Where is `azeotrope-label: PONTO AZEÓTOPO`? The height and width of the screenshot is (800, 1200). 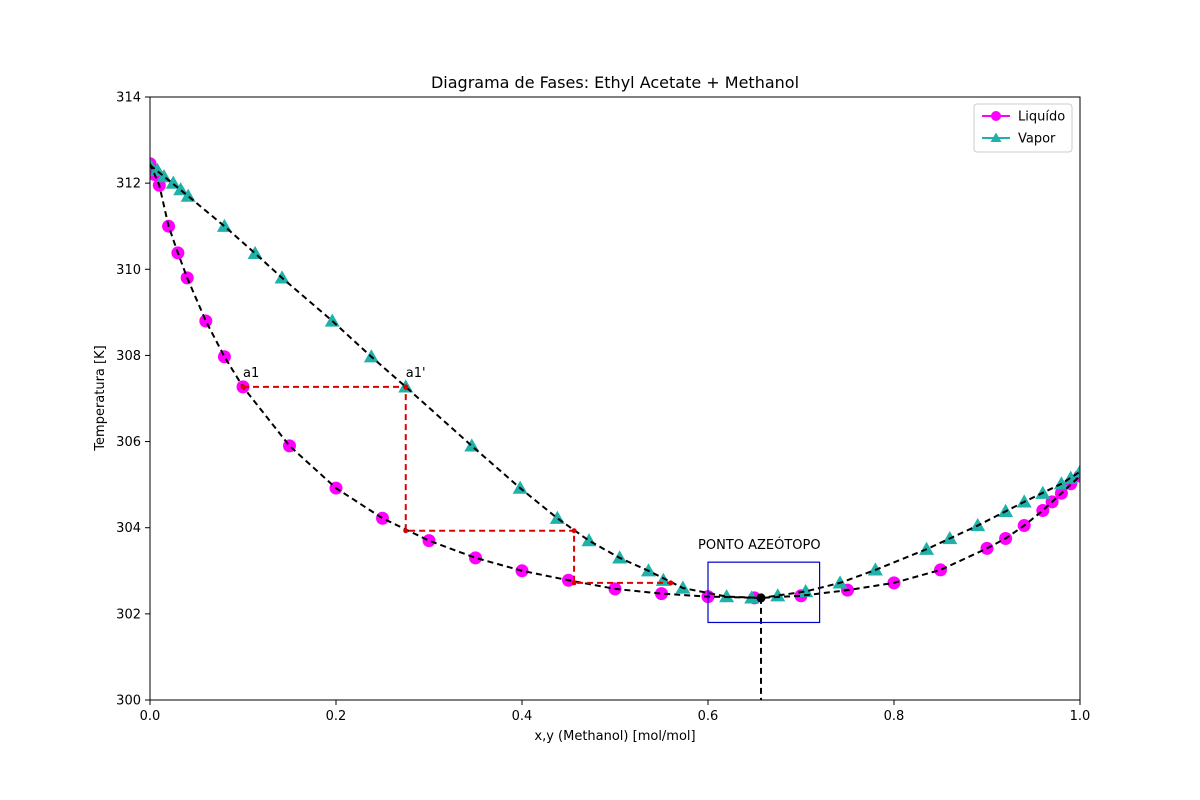 azeotrope-label: PONTO AZEÓTOPO is located at coordinates (759, 545).